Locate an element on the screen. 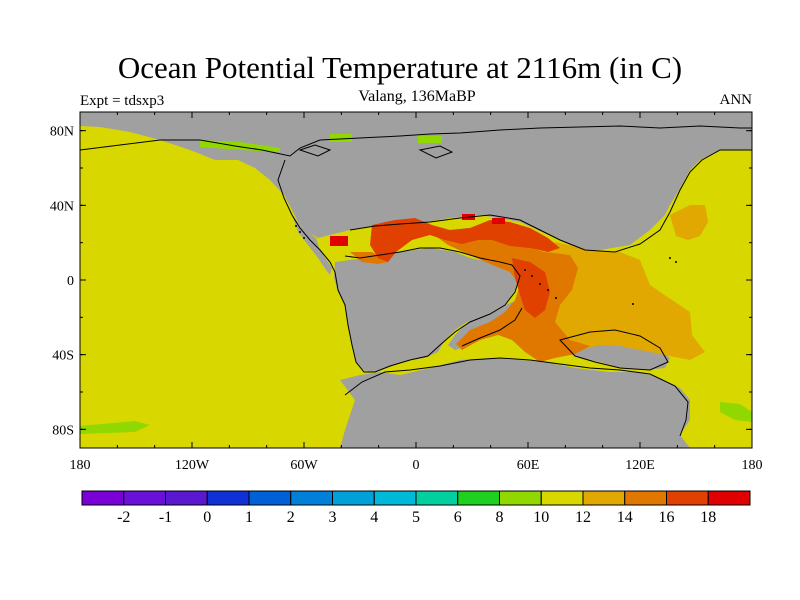  colorbar-label: -2 is located at coordinates (123, 517).